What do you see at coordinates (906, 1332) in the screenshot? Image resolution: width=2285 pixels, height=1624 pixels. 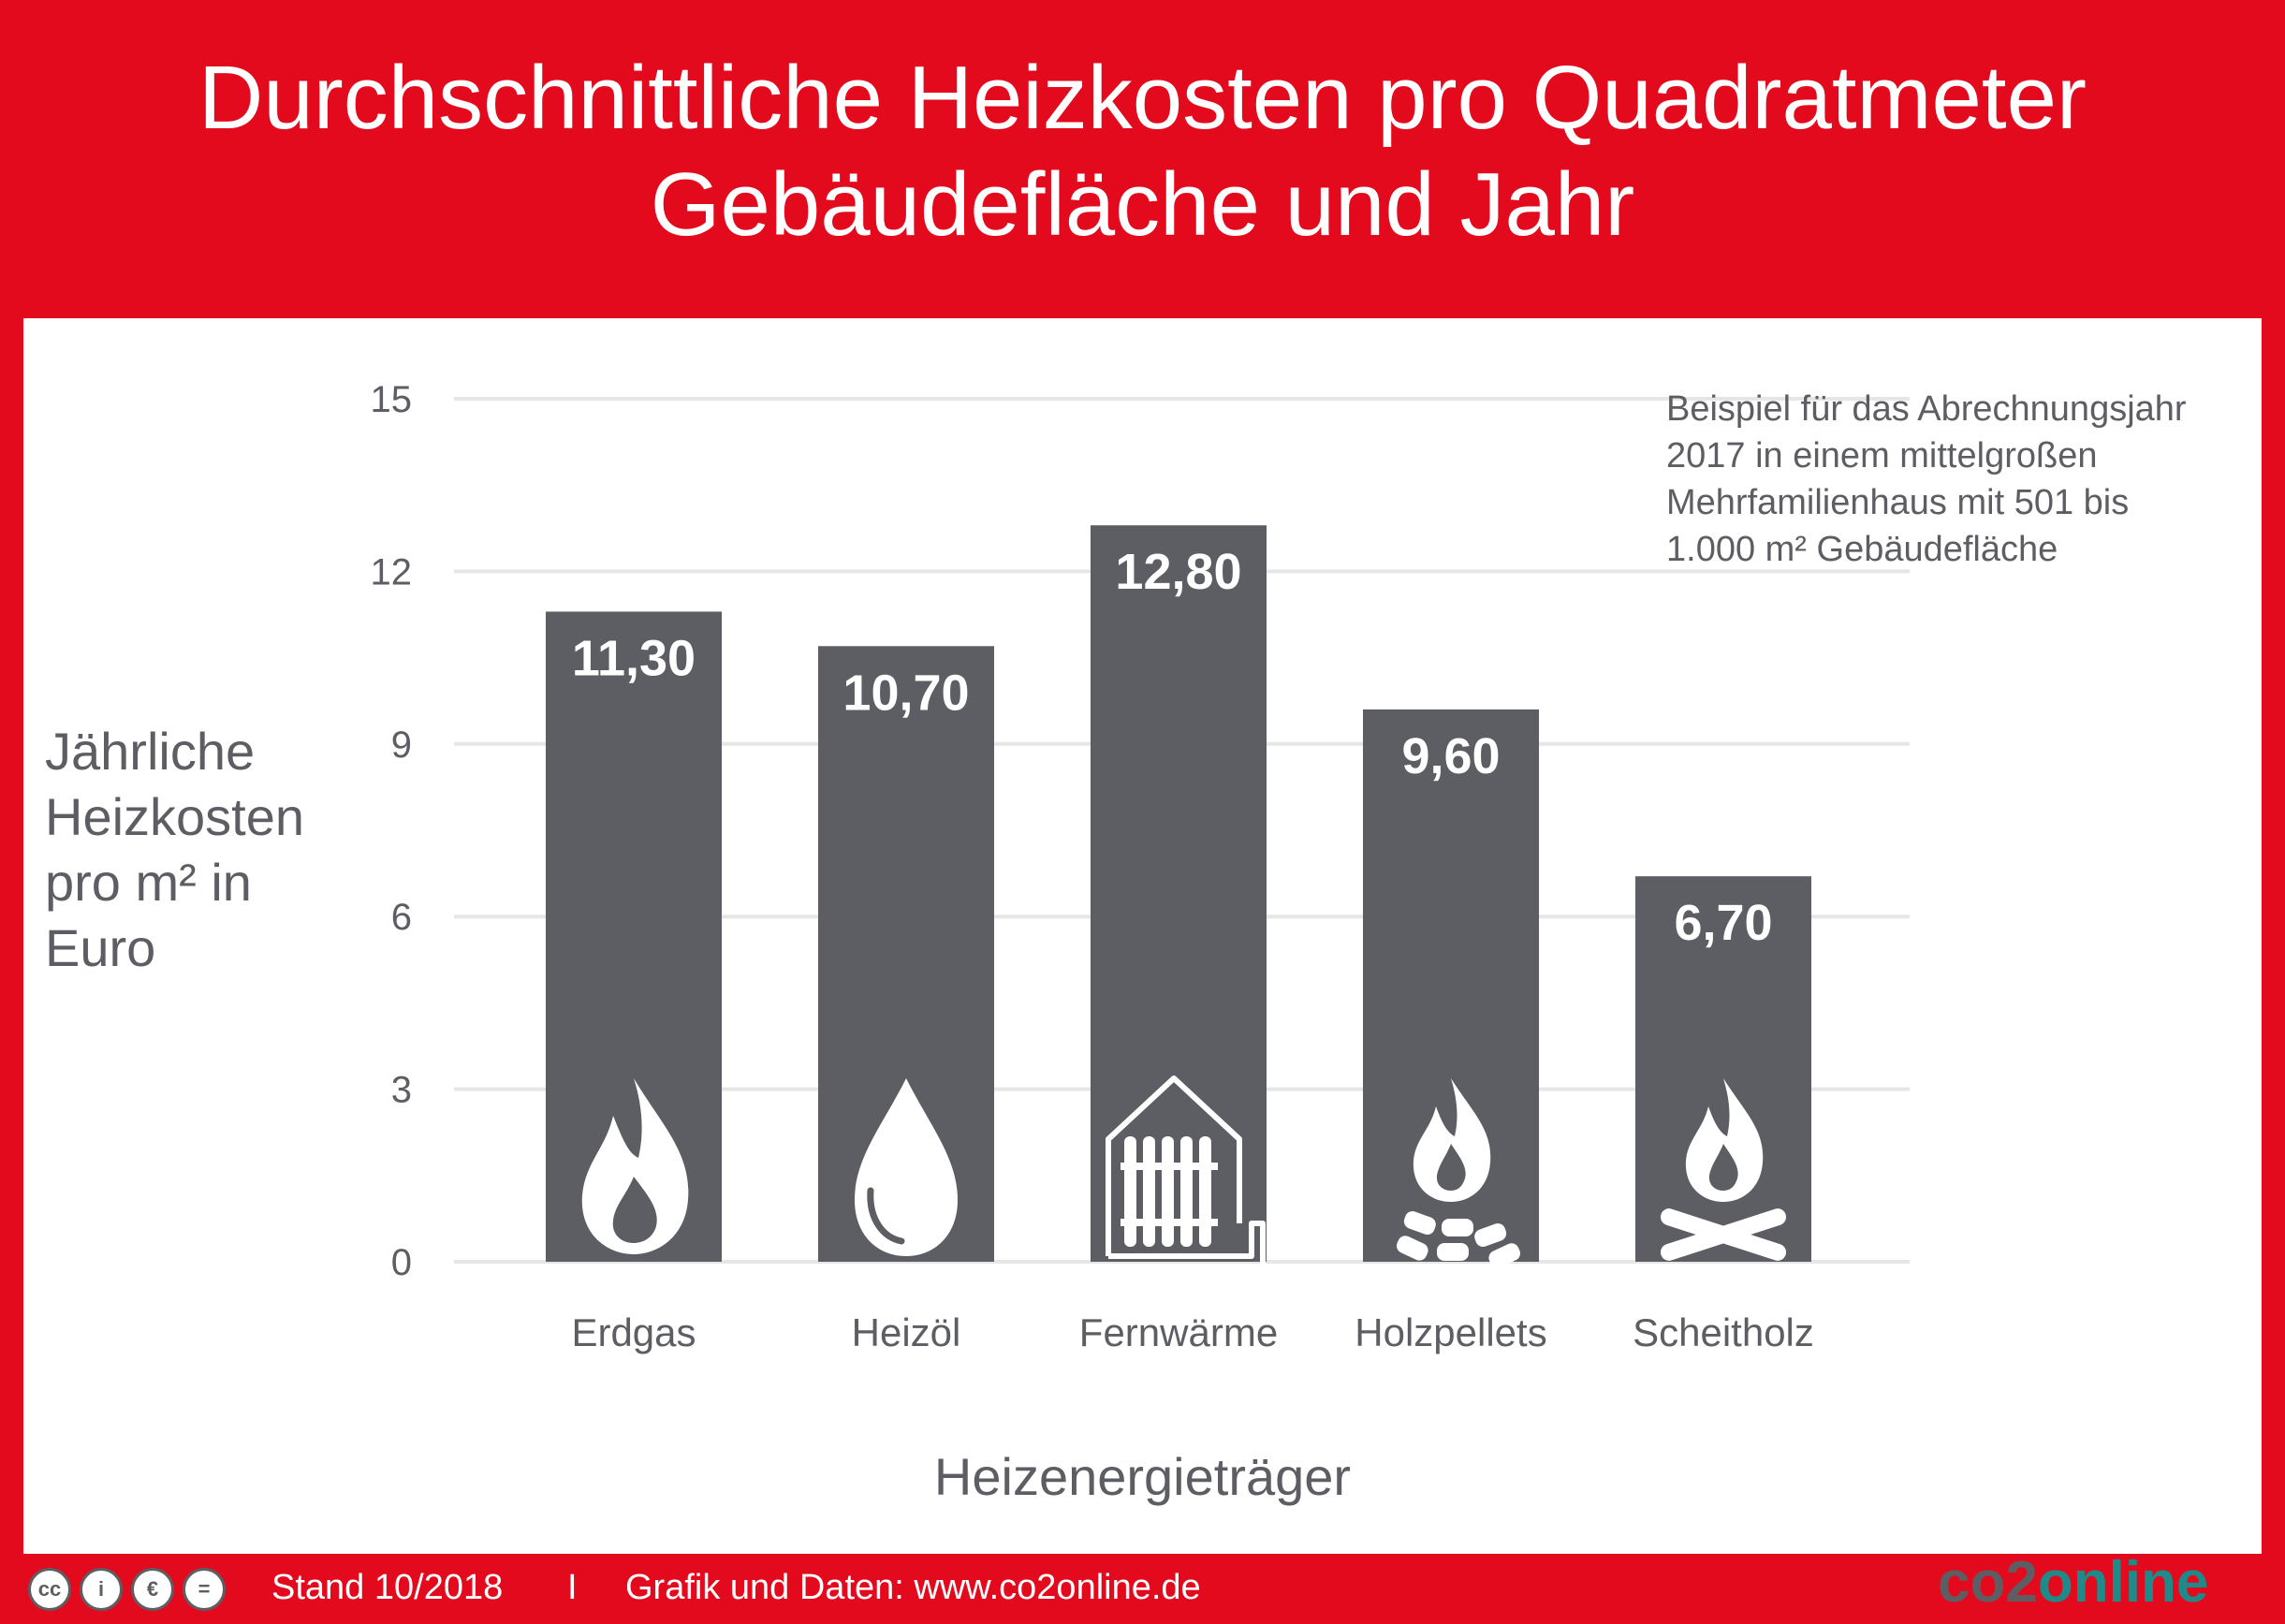 I see `x-tick-label: Heizöl` at bounding box center [906, 1332].